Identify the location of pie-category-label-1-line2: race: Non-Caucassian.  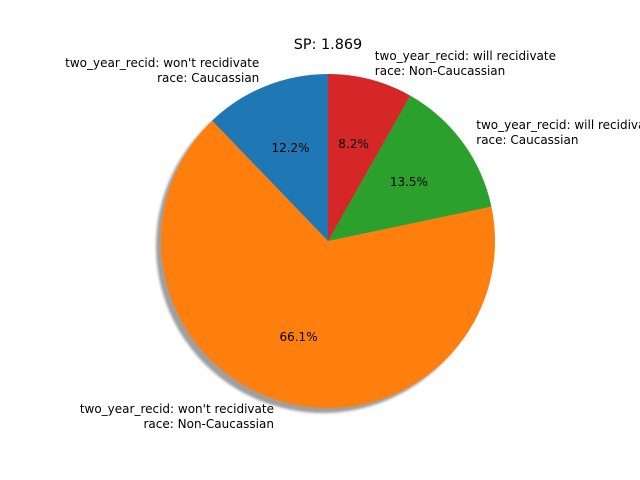
(209, 424).